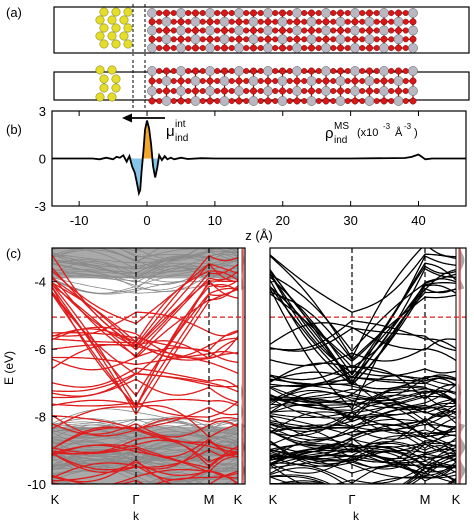  Describe the element at coordinates (14, 12) in the screenshot. I see `panel-label-a: (a)` at that location.